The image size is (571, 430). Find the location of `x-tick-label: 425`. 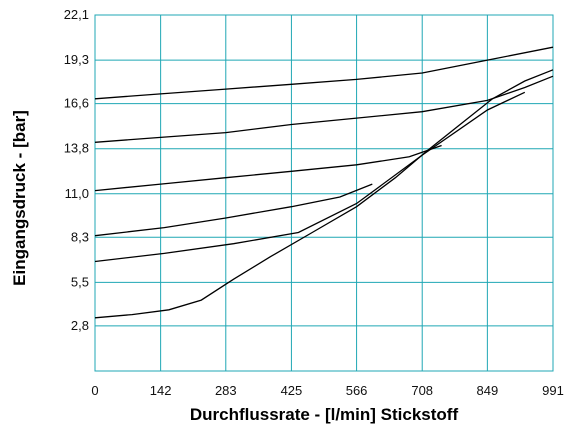

x-tick-label: 425 is located at coordinates (292, 390).